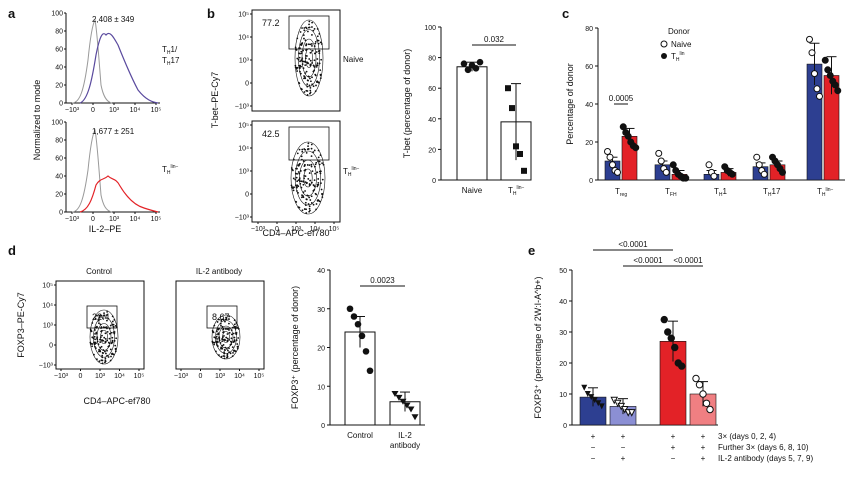  I want to click on panel-a-bottom-xtick-label: 10⁵, so click(156, 219).